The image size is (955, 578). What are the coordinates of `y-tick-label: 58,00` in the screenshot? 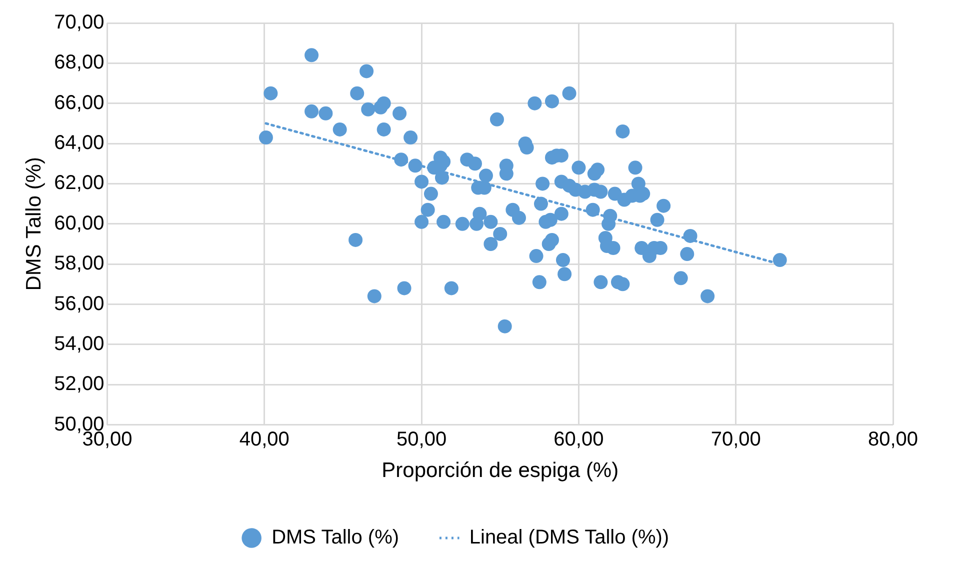 It's located at (79, 263).